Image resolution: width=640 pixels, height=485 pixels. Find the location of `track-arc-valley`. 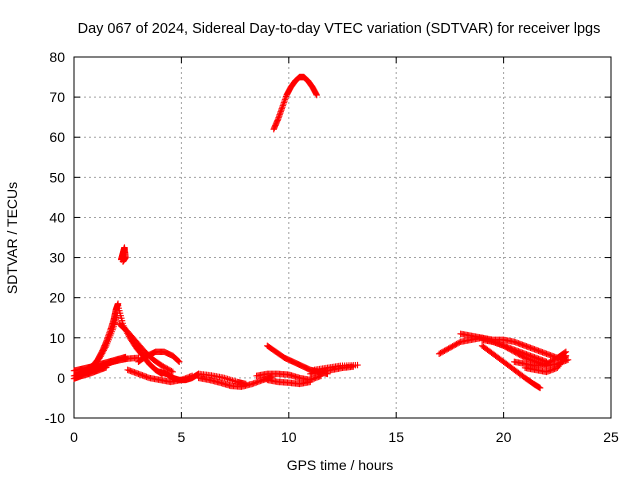

track-arc-valley is located at coordinates (235, 381).